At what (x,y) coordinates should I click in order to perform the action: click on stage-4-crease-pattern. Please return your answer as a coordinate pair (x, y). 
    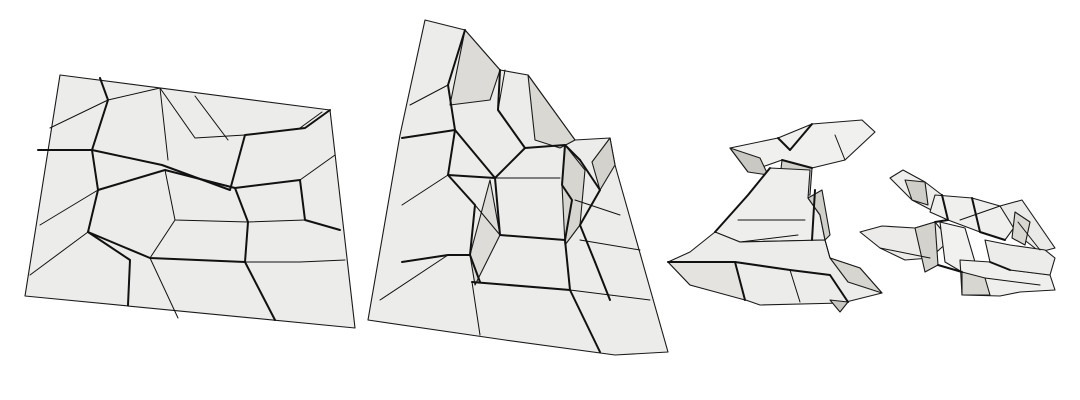
    Looking at the image, I should click on (960, 240).